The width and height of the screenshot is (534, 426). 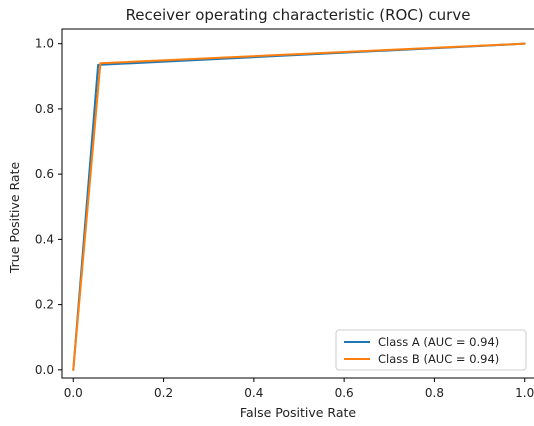 What do you see at coordinates (524, 393) in the screenshot?
I see `x-tick-label: 1.0` at bounding box center [524, 393].